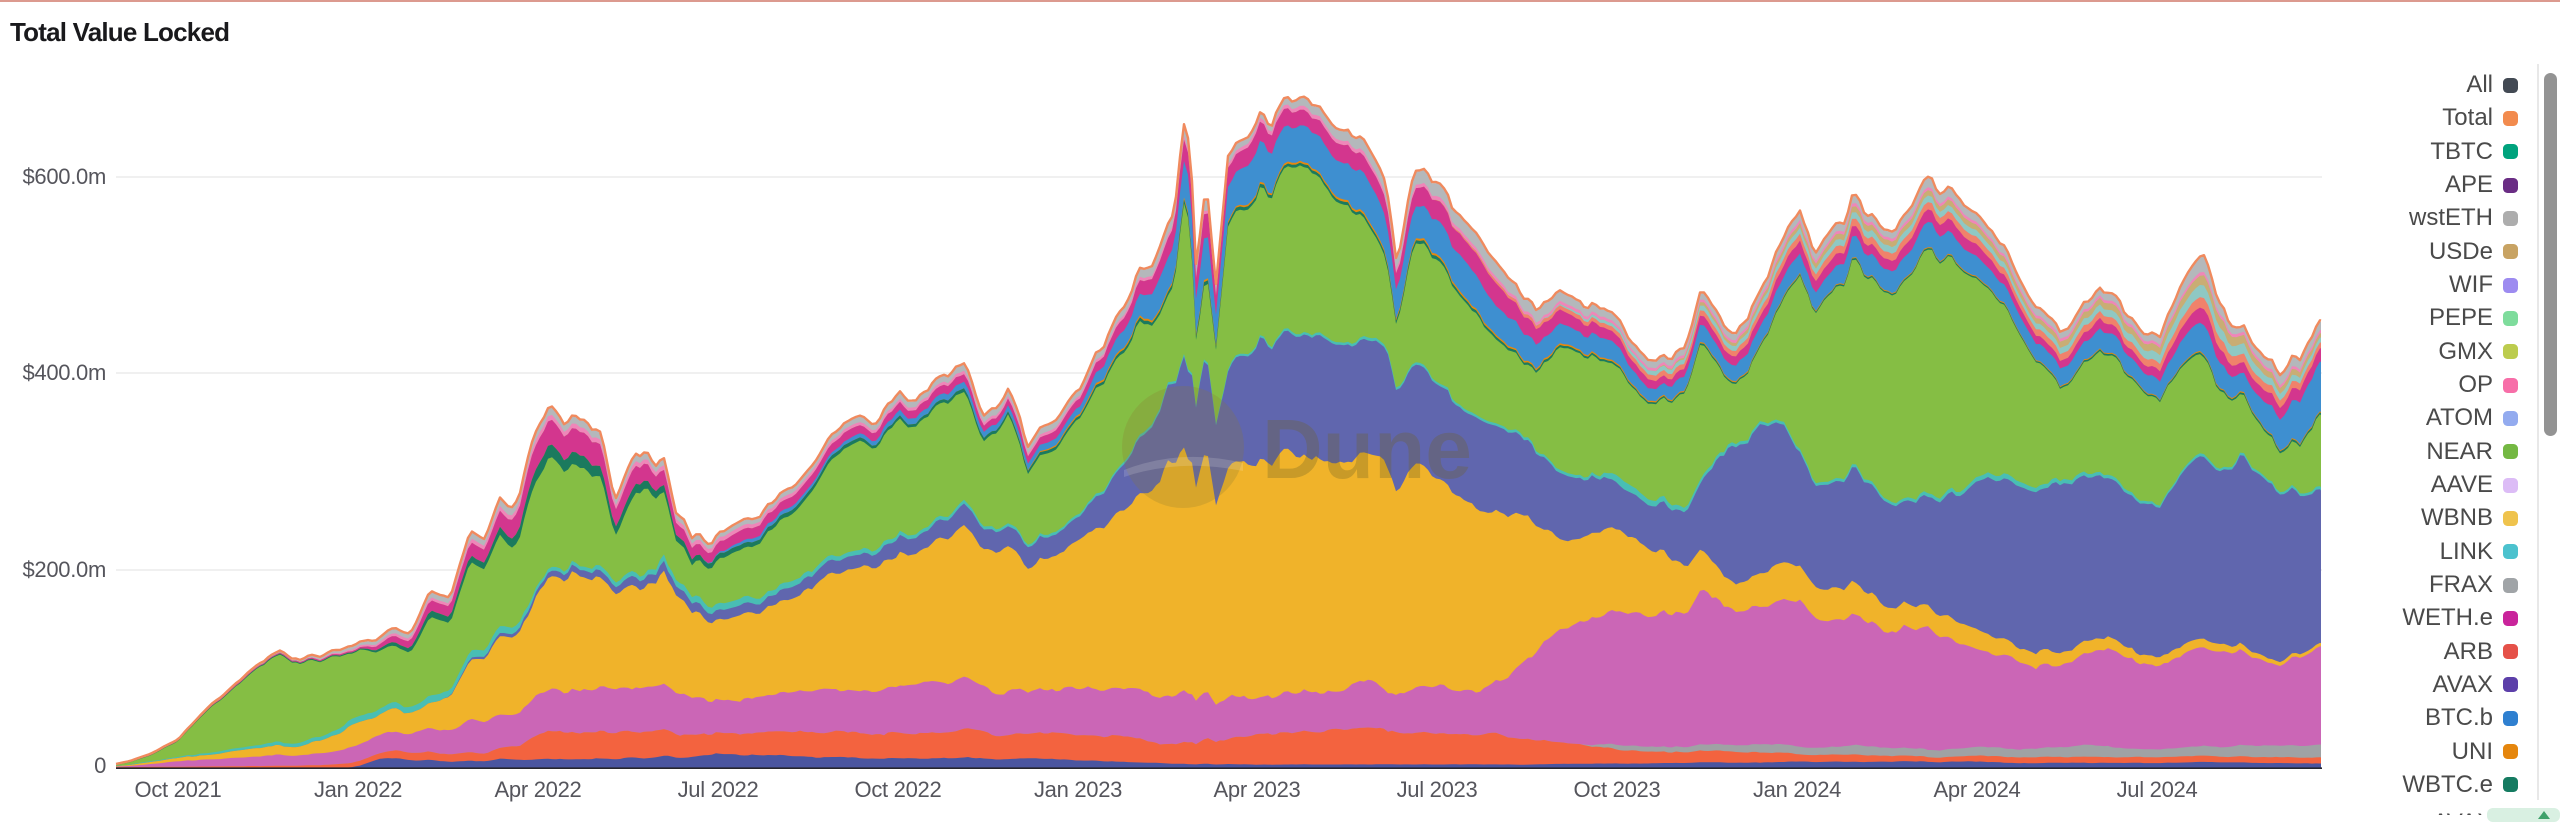  What do you see at coordinates (2157, 789) in the screenshot?
I see `svg-text: Jul 2024` at bounding box center [2157, 789].